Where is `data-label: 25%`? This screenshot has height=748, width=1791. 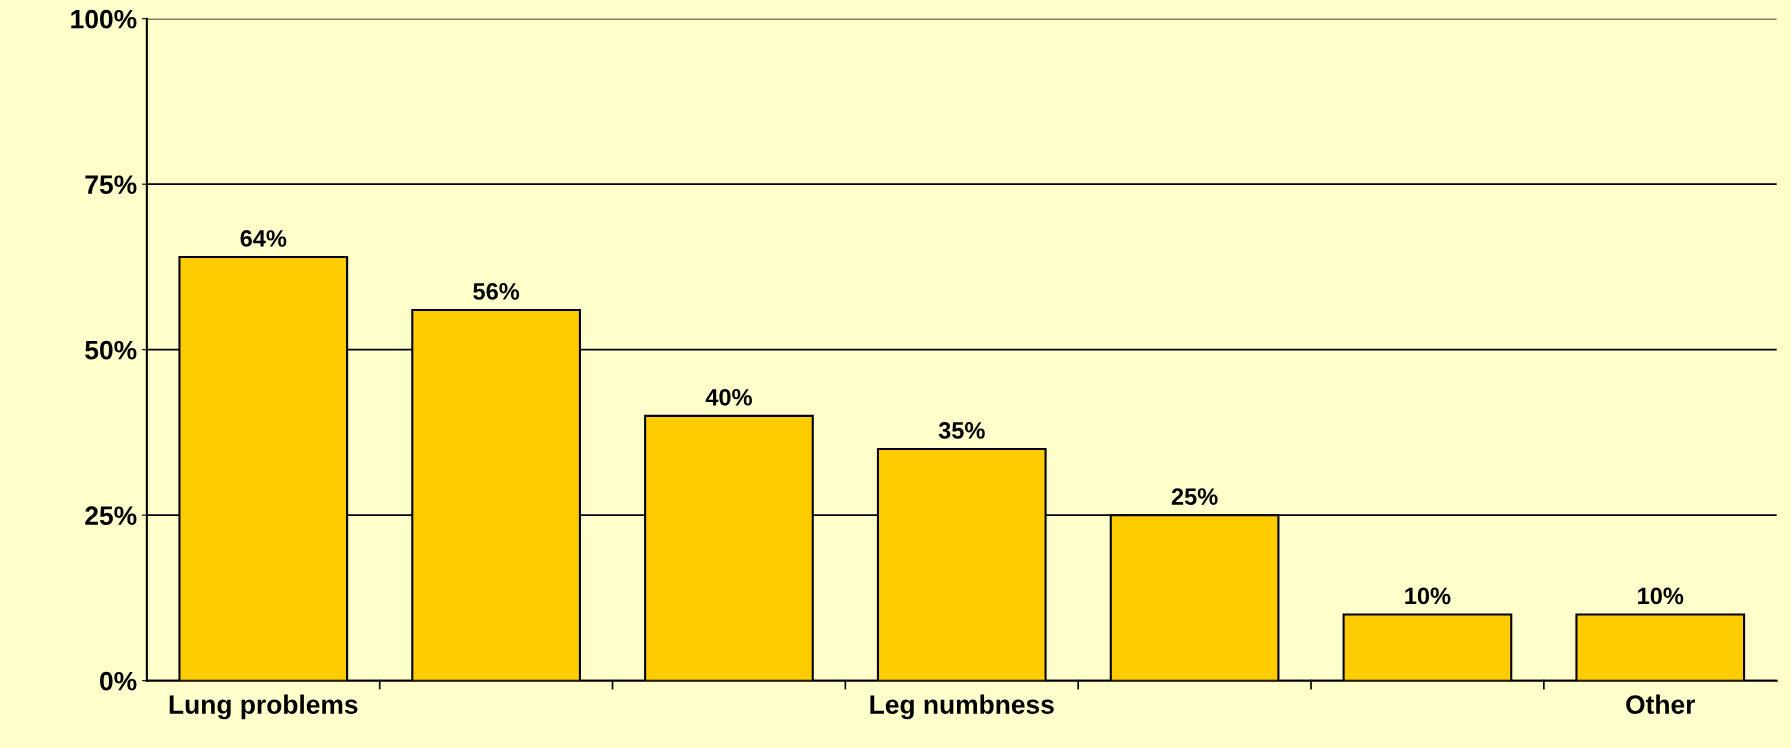
data-label: 25% is located at coordinates (1194, 496).